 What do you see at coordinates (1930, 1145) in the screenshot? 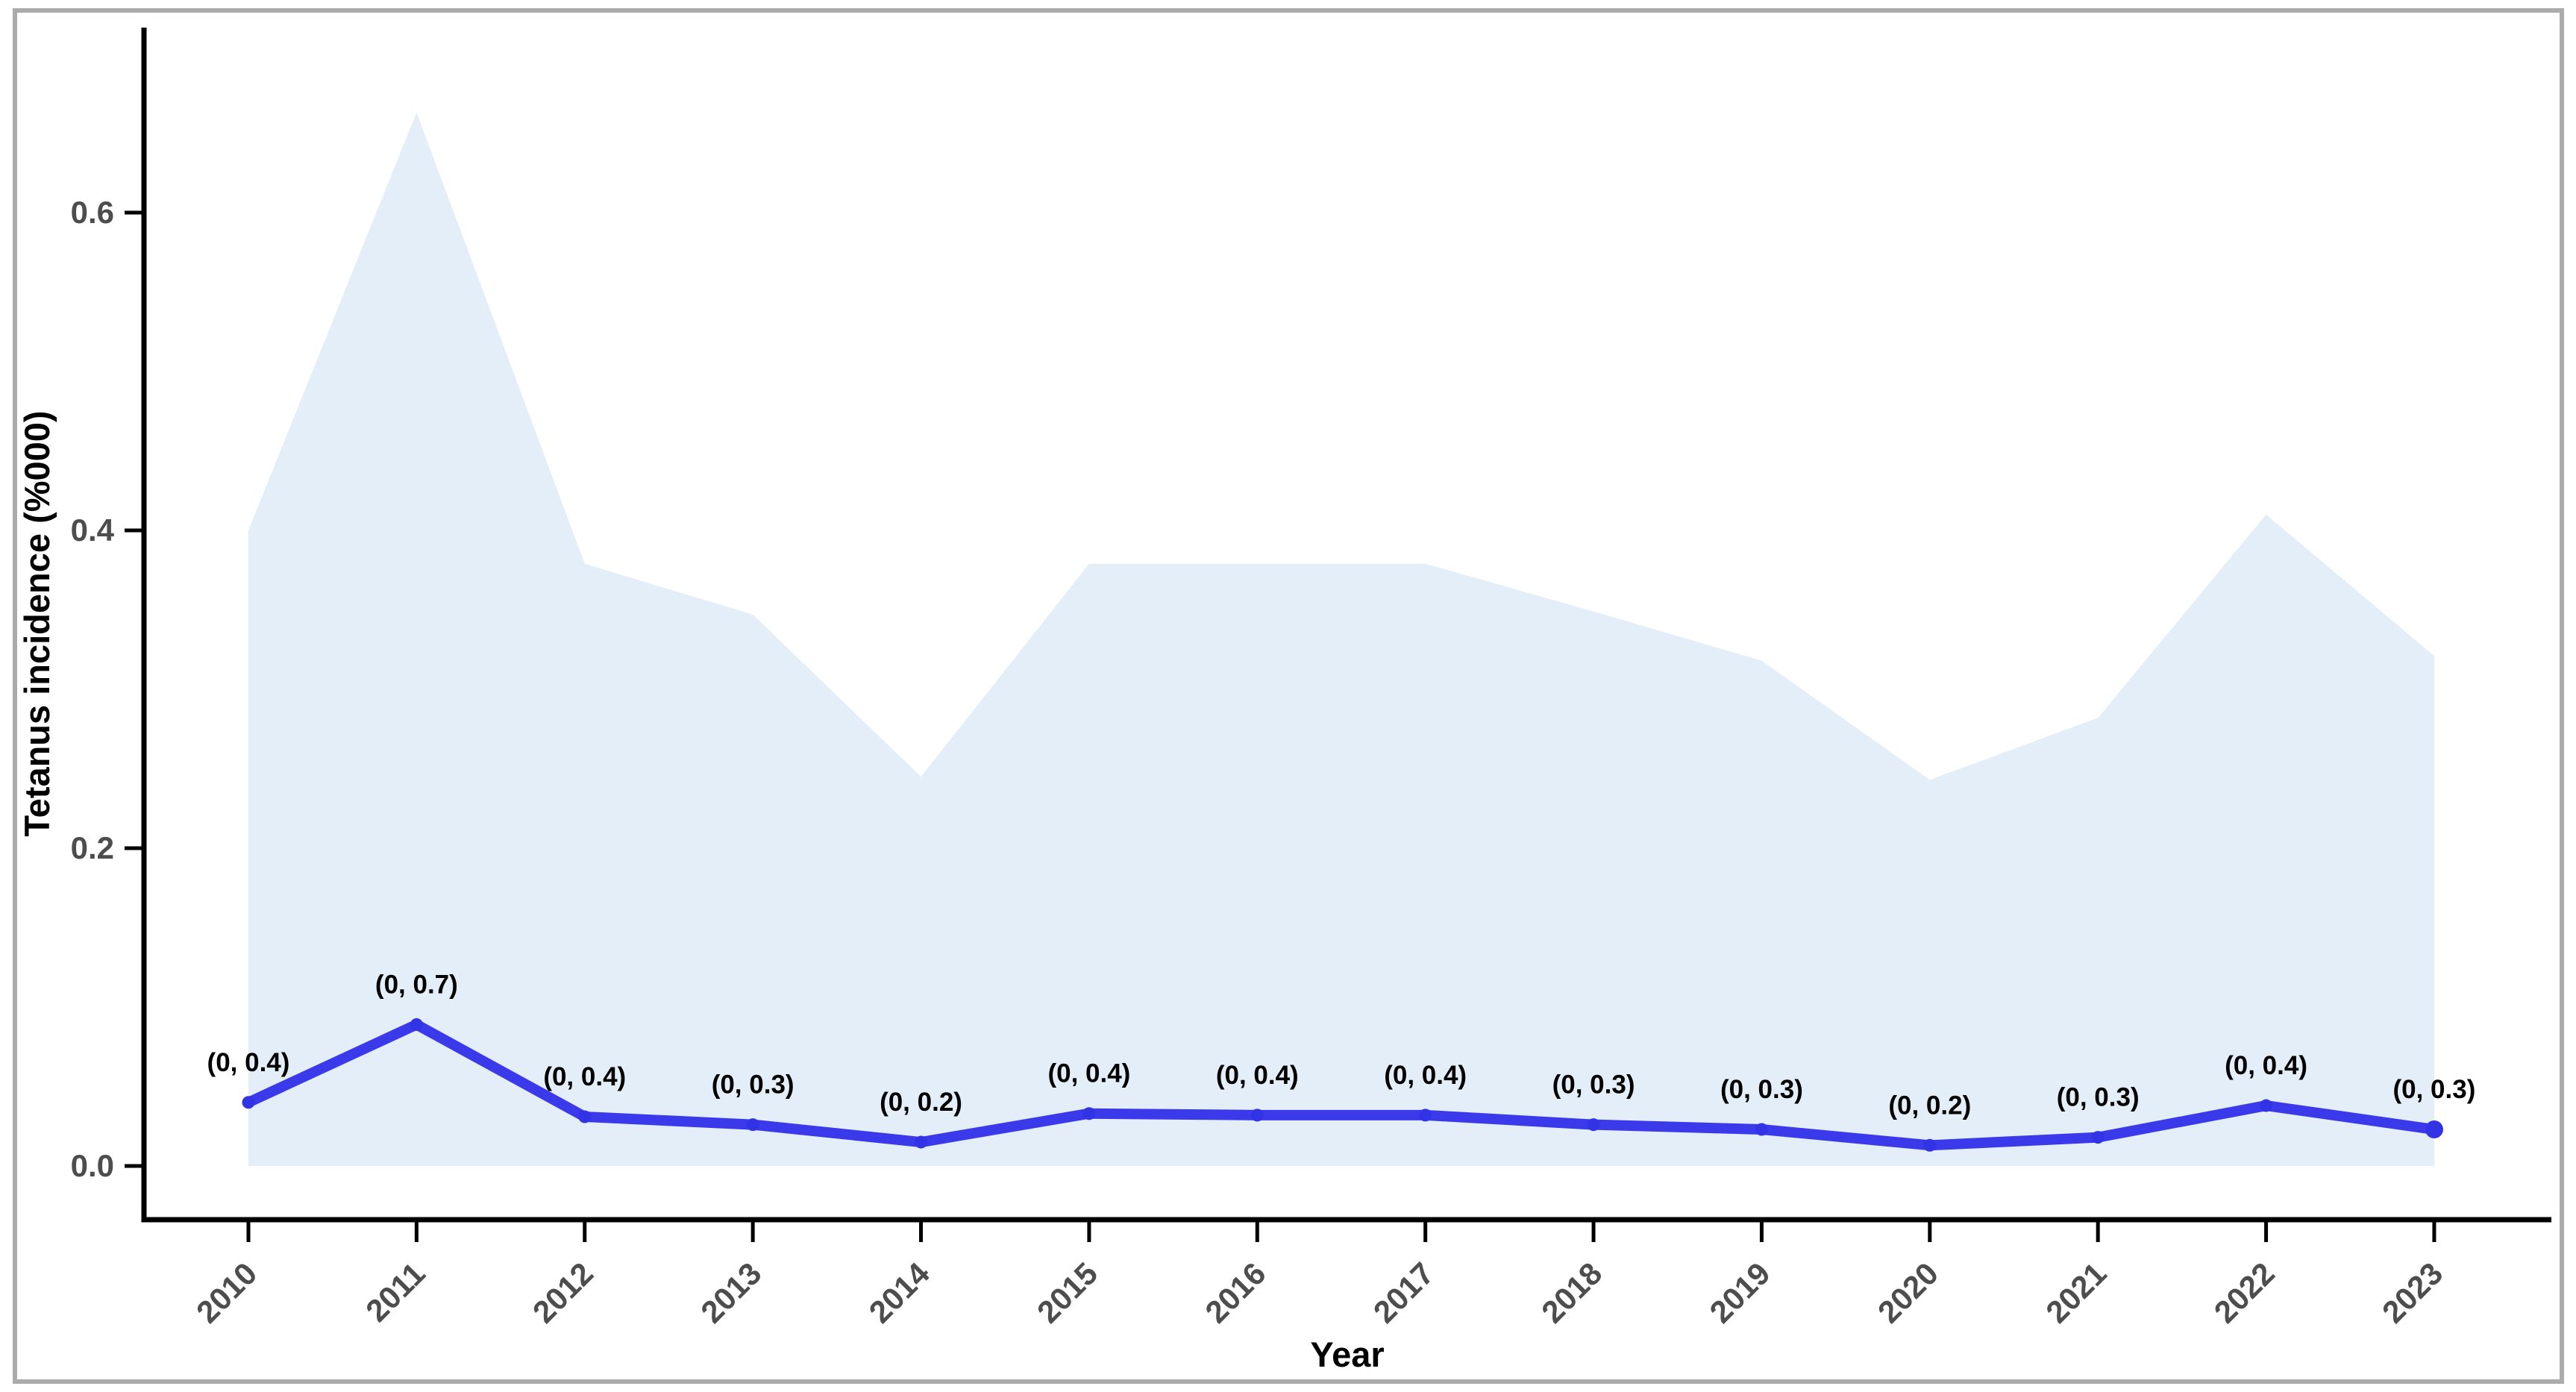
I see `data-point-2020` at bounding box center [1930, 1145].